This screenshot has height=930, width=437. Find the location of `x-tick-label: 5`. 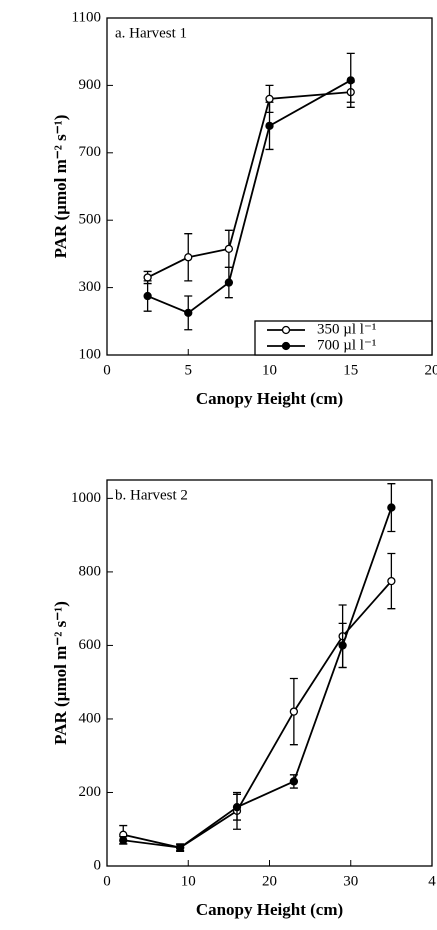

x-tick-label: 5 is located at coordinates (189, 370).